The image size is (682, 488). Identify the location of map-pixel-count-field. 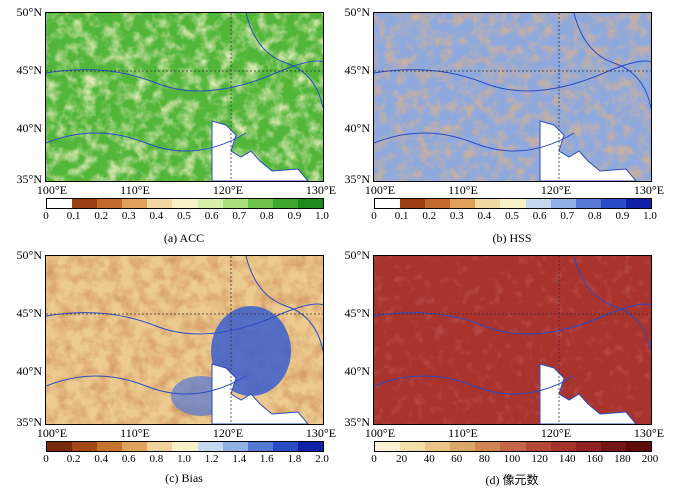
(512, 340).